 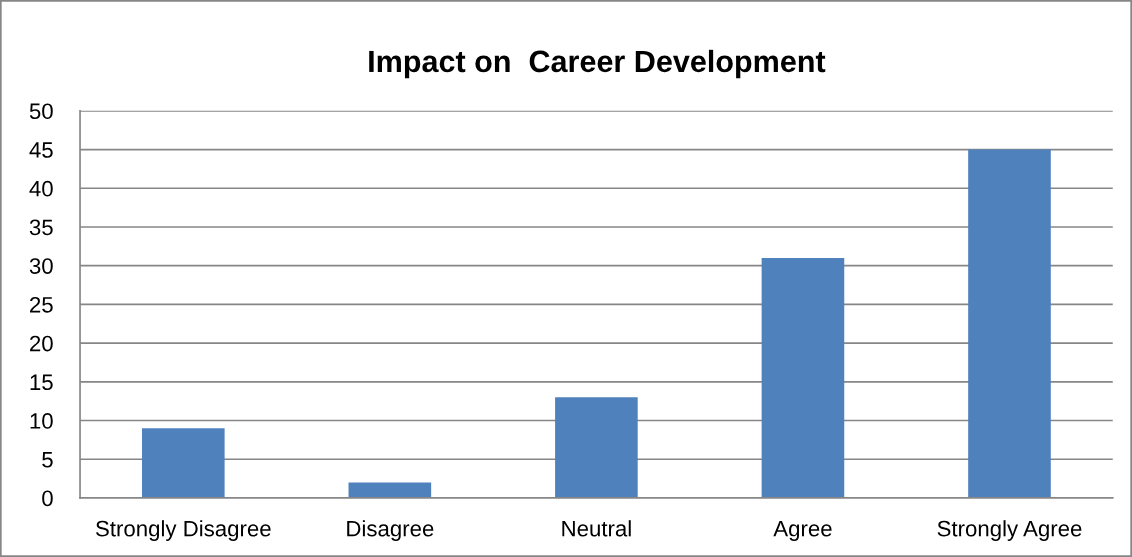 What do you see at coordinates (41, 227) in the screenshot?
I see `y-tick-label: 35` at bounding box center [41, 227].